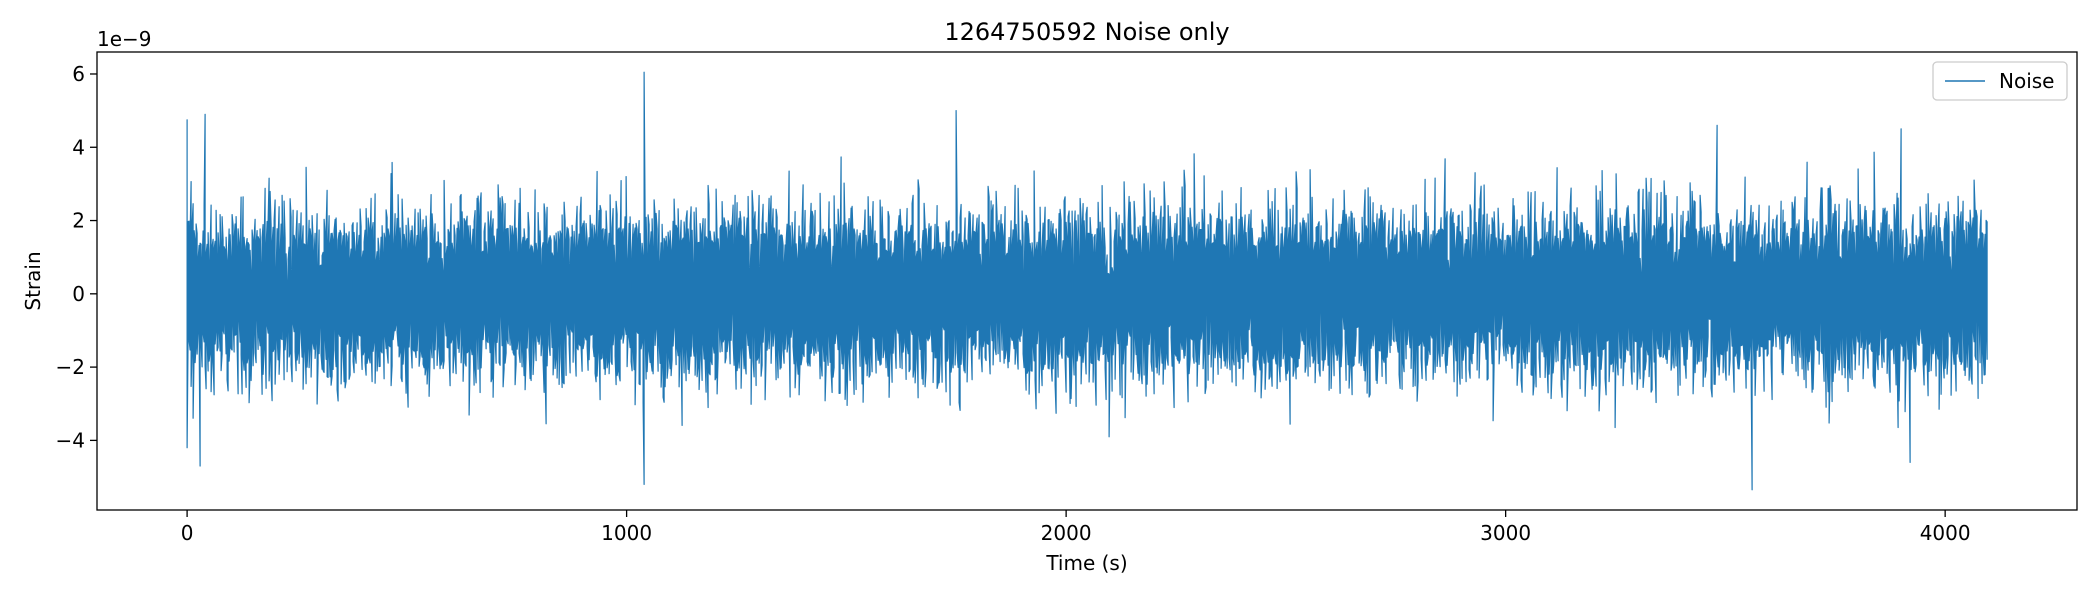  Describe the element at coordinates (70, 367) in the screenshot. I see `y-tick-label: −2` at that location.